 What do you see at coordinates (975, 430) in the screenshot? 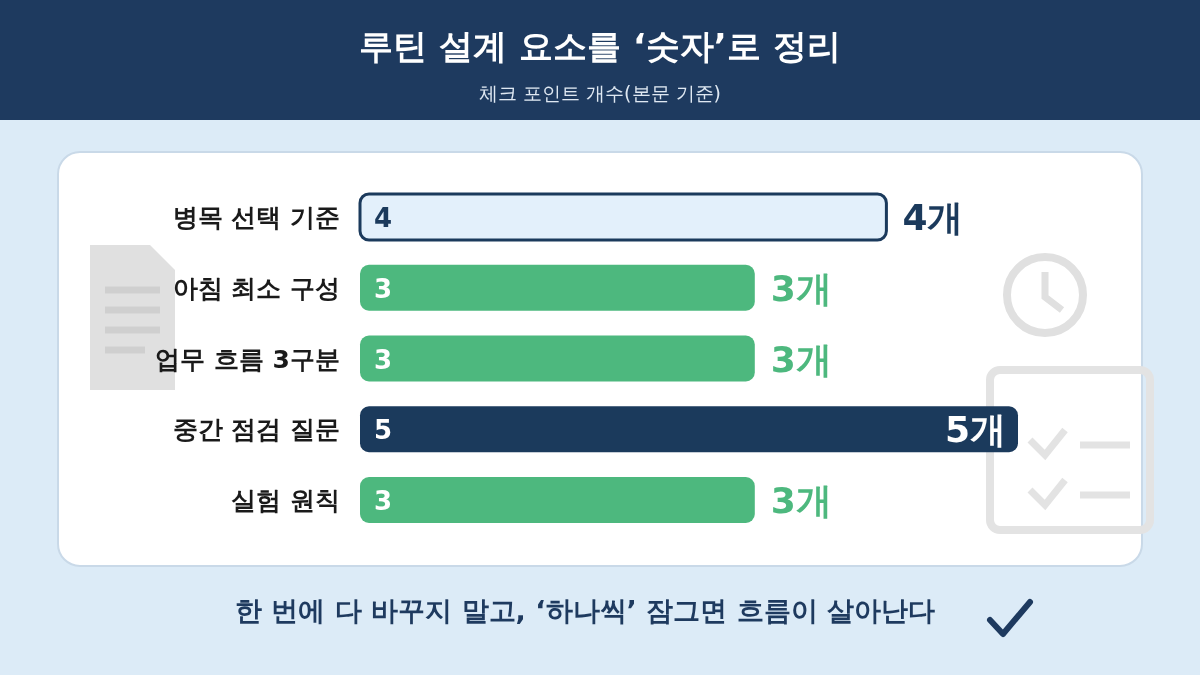
I see `annotation: 5개` at bounding box center [975, 430].